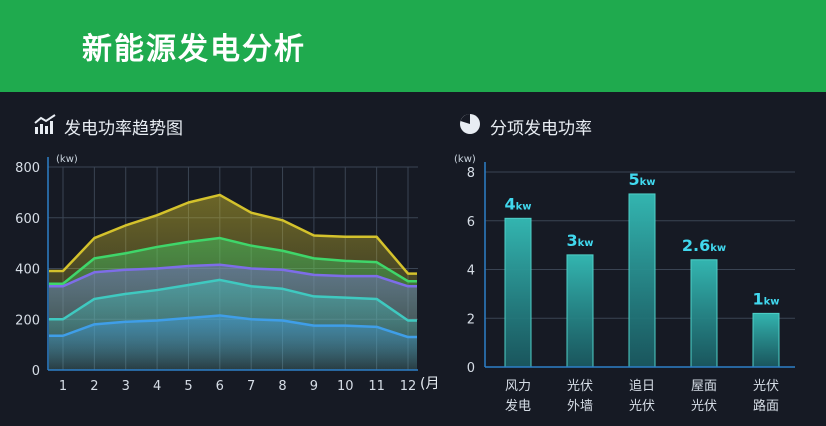 The width and height of the screenshot is (826, 426). What do you see at coordinates (642, 386) in the screenshot?
I see `bar-category-label: 追日` at bounding box center [642, 386].